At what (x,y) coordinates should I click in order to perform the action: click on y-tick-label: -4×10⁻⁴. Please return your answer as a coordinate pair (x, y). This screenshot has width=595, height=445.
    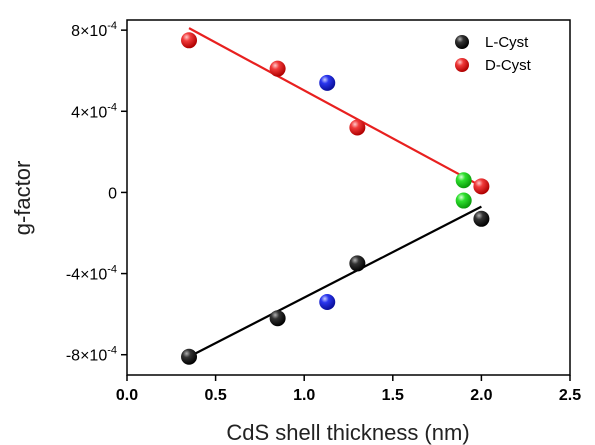
    Looking at the image, I should click on (91, 274).